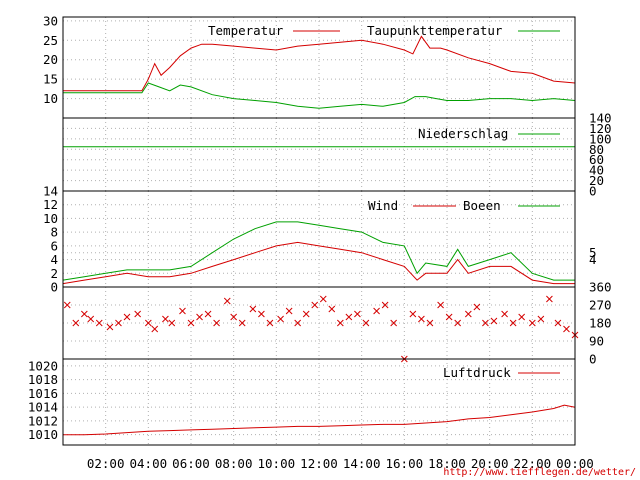  What do you see at coordinates (319, 420) in the screenshot?
I see `series-line-luftdruck` at bounding box center [319, 420].